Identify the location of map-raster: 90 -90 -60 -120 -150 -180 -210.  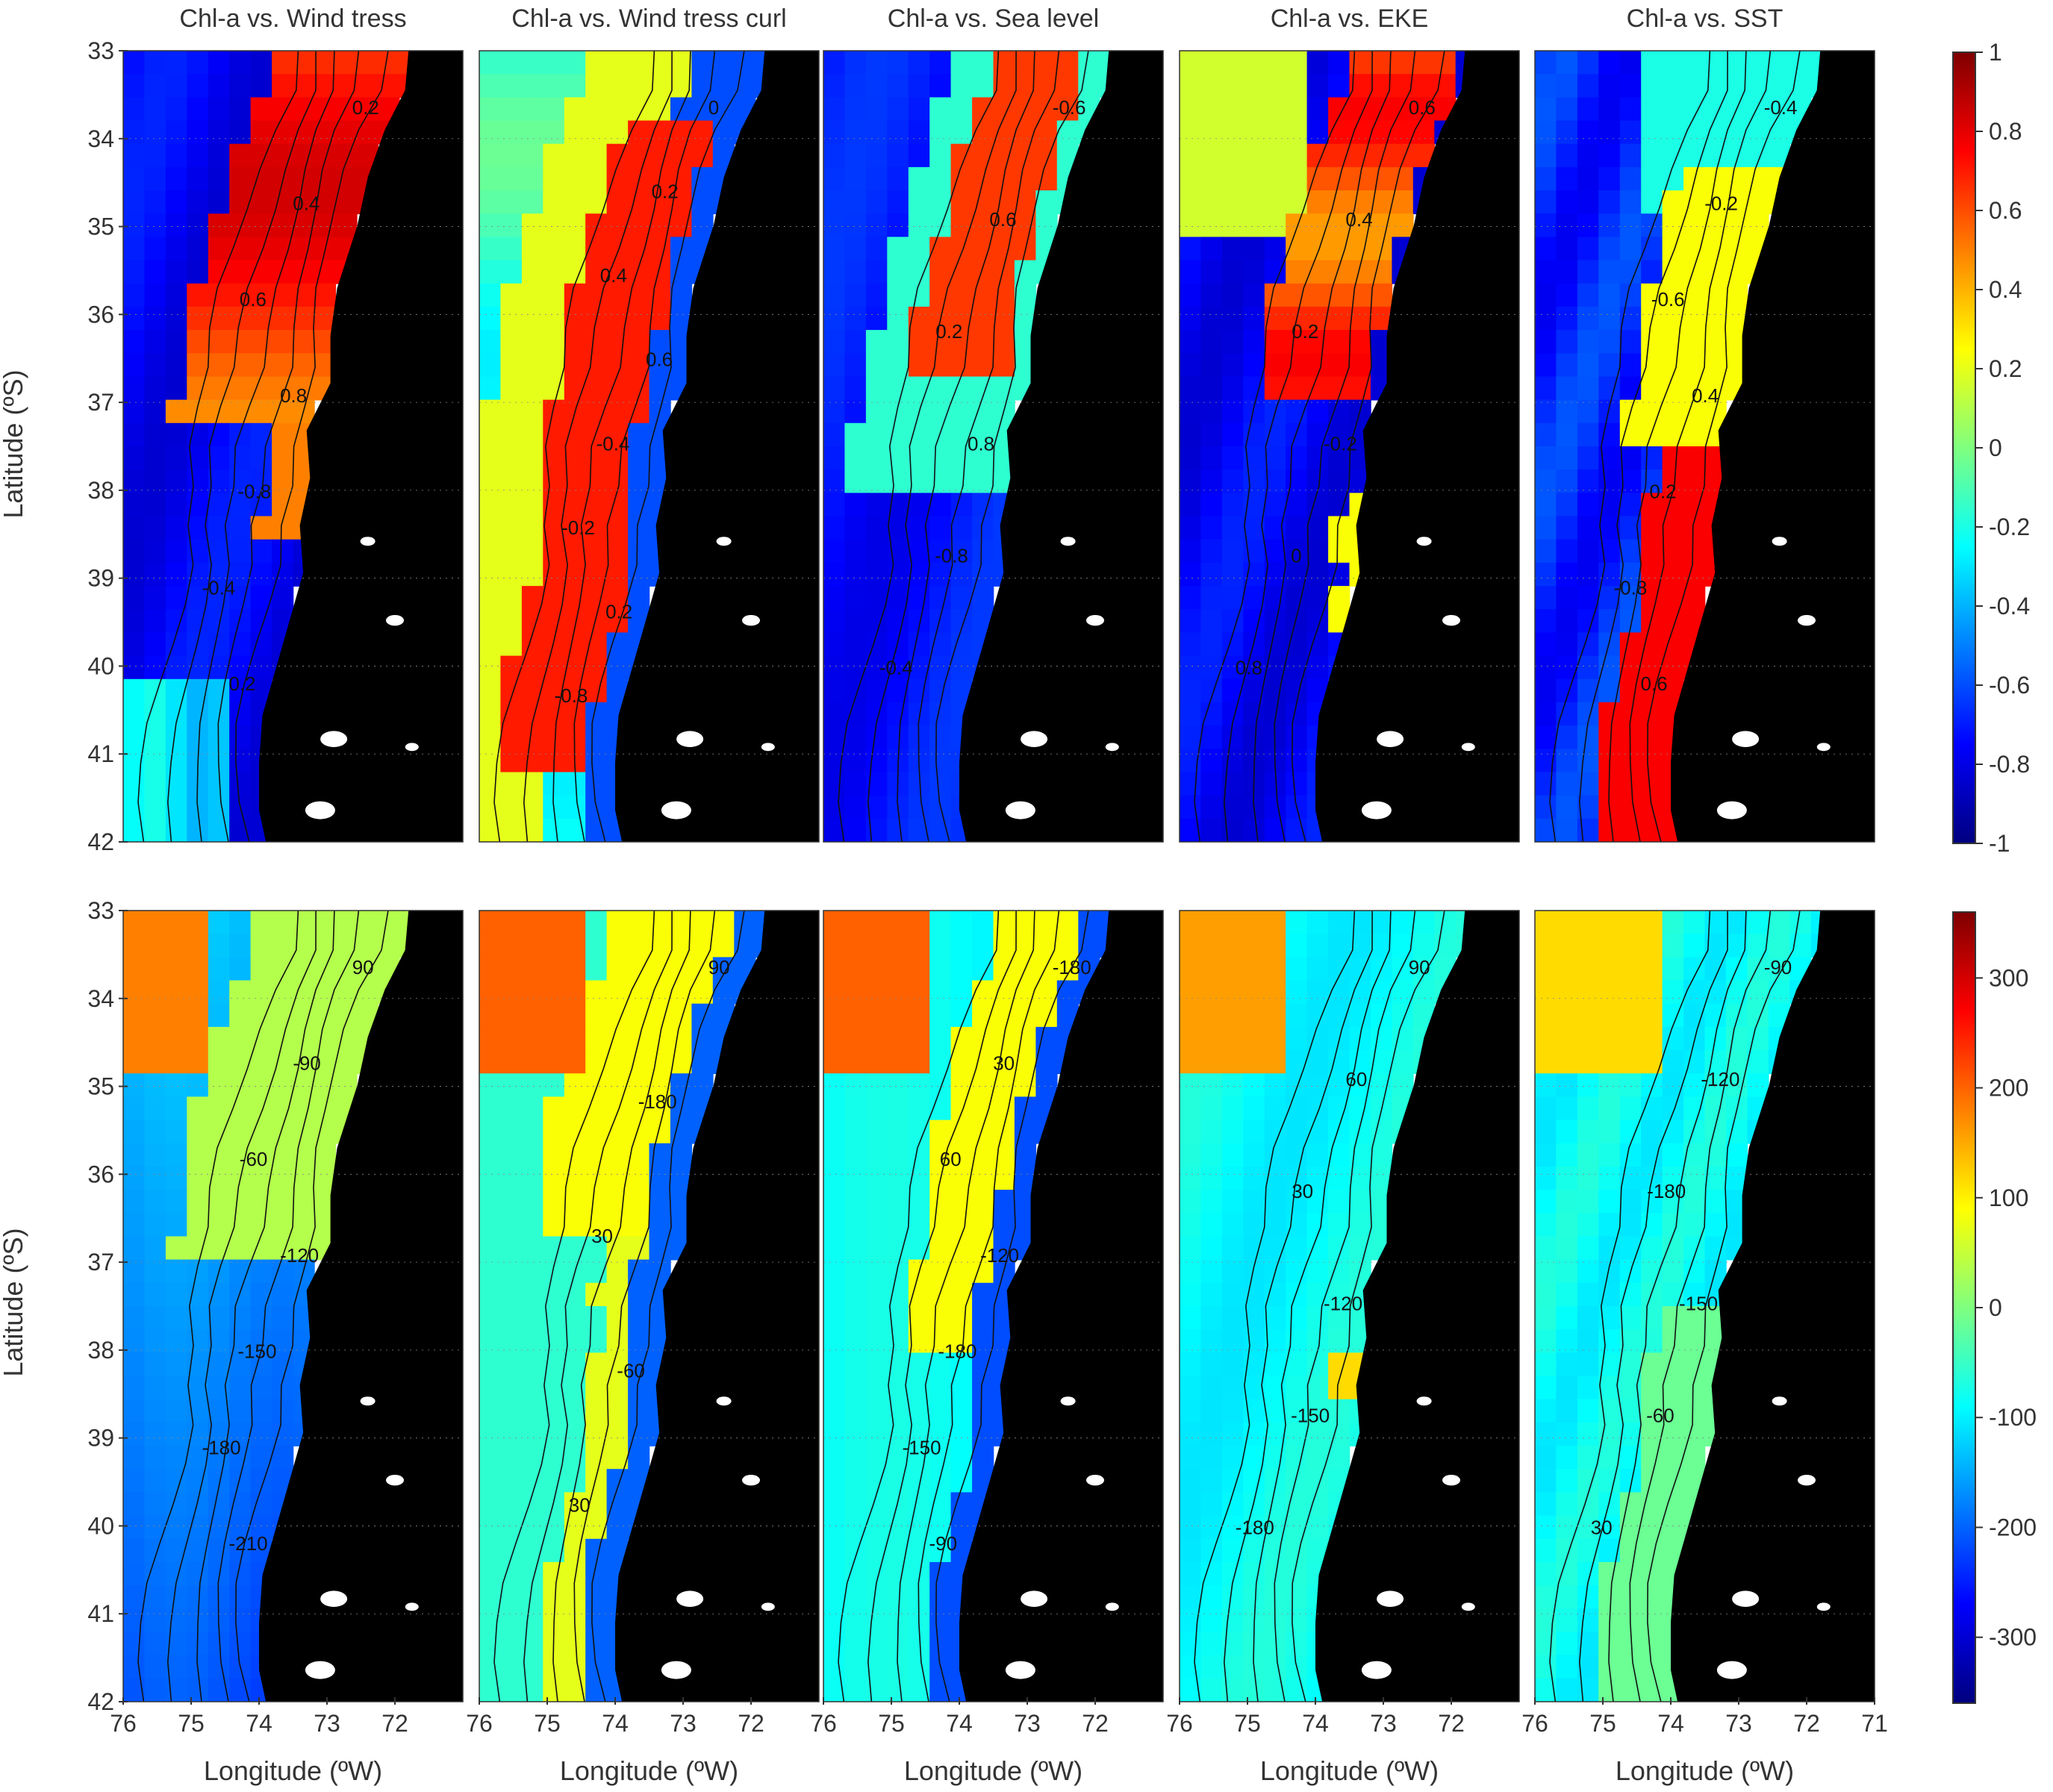
(293, 1306).